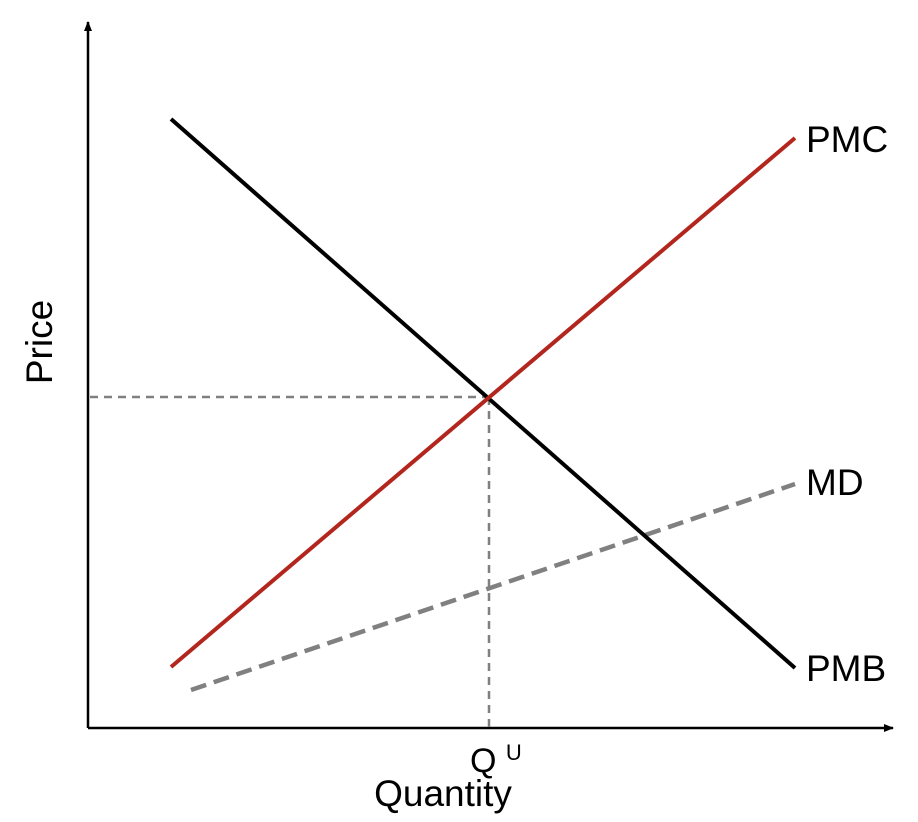 Image resolution: width=918 pixels, height=822 pixels. What do you see at coordinates (39, 342) in the screenshot?
I see `y-axis-label: Price` at bounding box center [39, 342].